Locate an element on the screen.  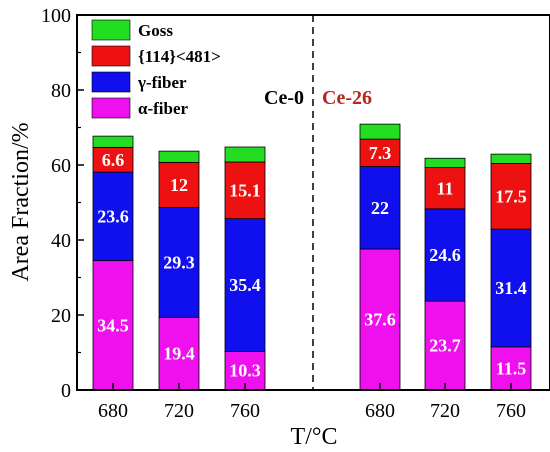
data-label: 23.6 is located at coordinates (113, 216).